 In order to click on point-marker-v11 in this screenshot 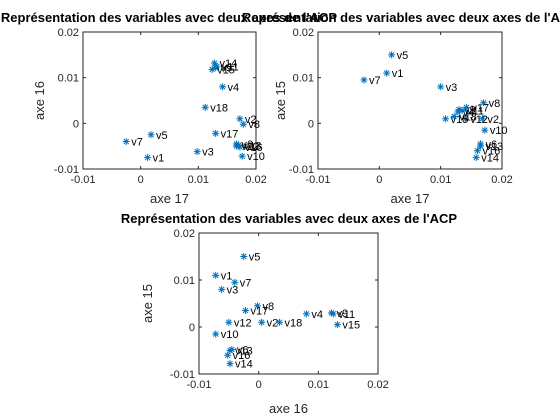, I will do `click(333, 314)`.